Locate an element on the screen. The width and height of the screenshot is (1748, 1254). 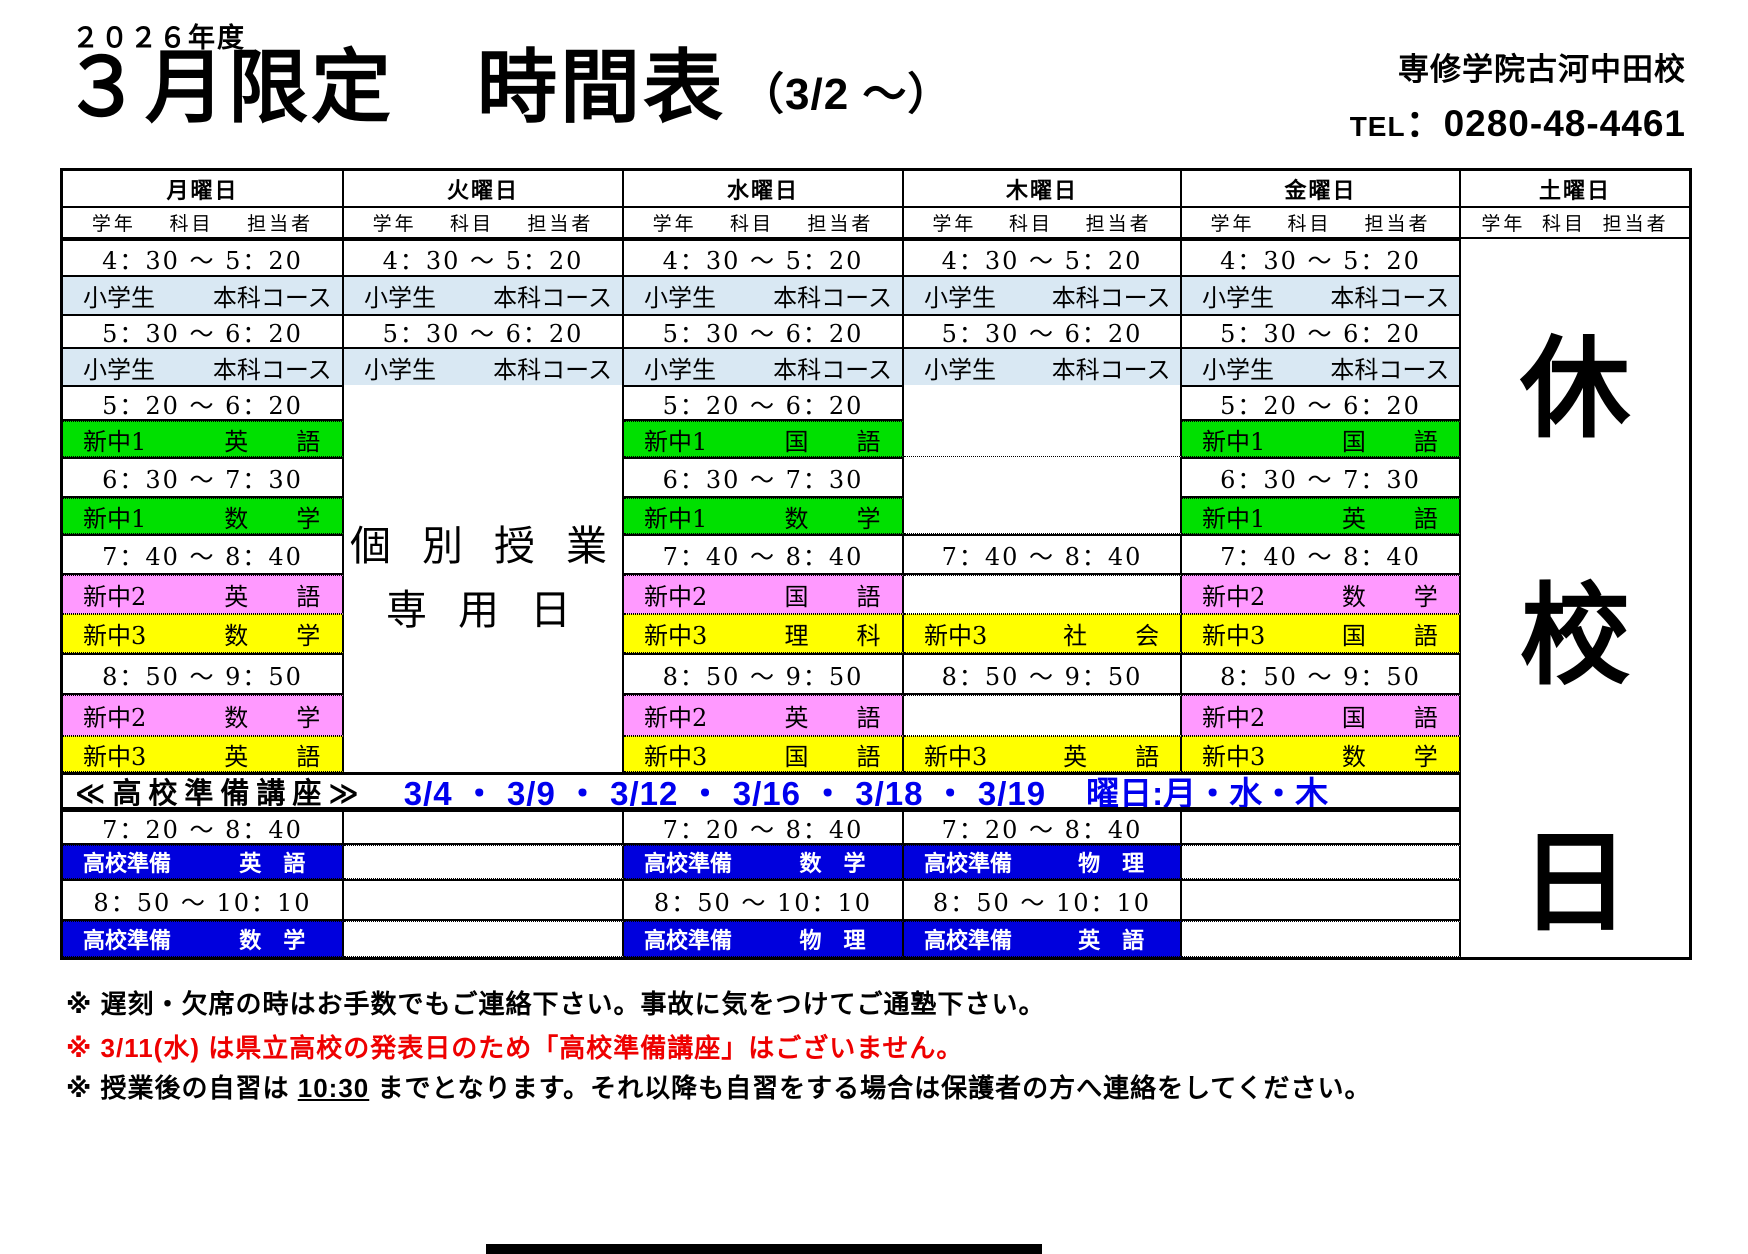
class-cell-thu: 新中3 英 語 is located at coordinates (1043, 754).